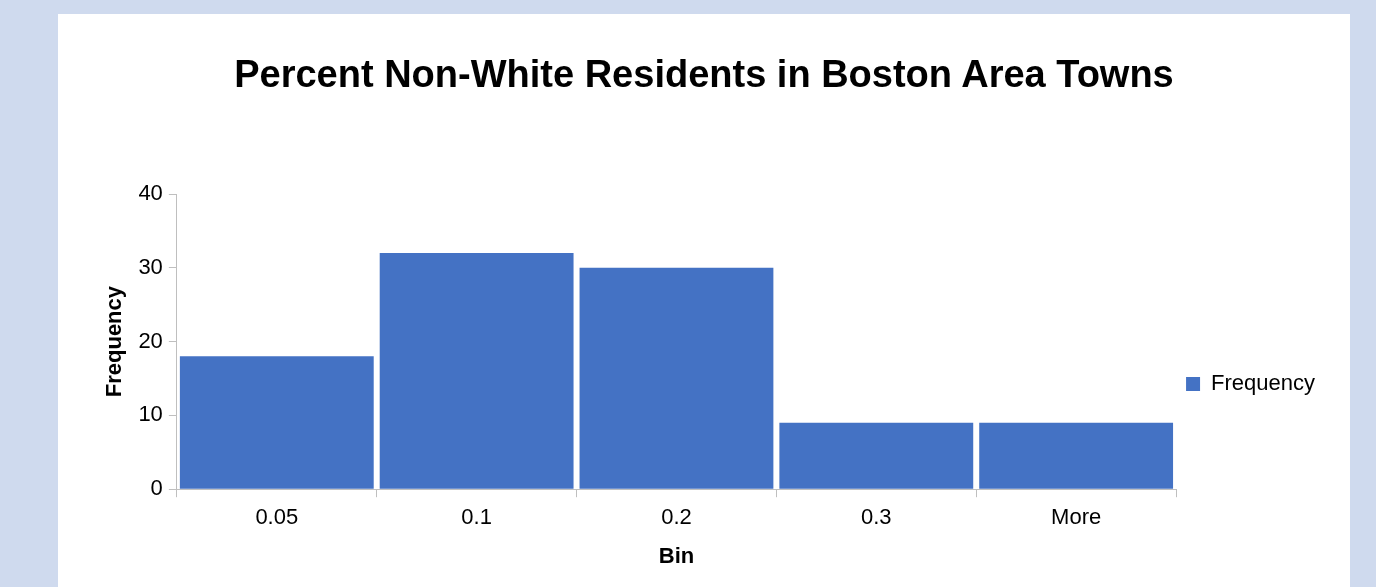  I want to click on x-tick-label: 0.2, so click(676, 517).